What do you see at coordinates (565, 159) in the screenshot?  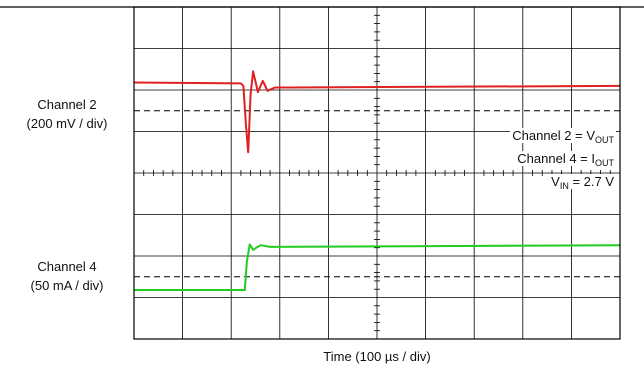 I see `annotation-channel-4: Channel 4 = IOUT` at bounding box center [565, 159].